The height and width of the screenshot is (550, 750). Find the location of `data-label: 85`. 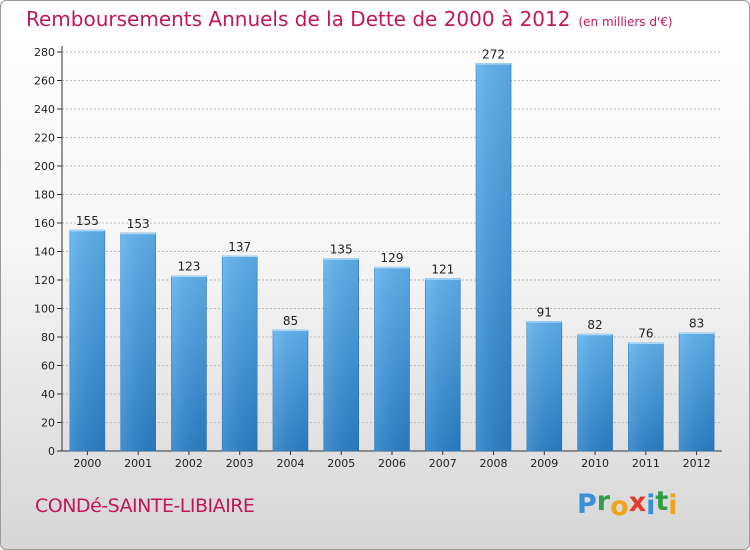

data-label: 85 is located at coordinates (290, 321).